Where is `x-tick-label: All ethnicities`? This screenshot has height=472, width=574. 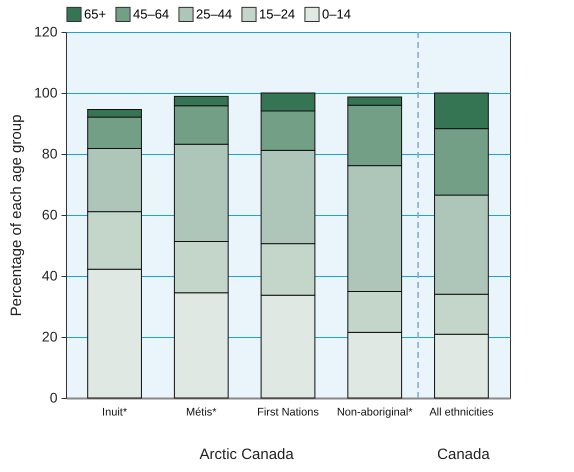
x-tick-label: All ethnicities is located at coordinates (461, 412).